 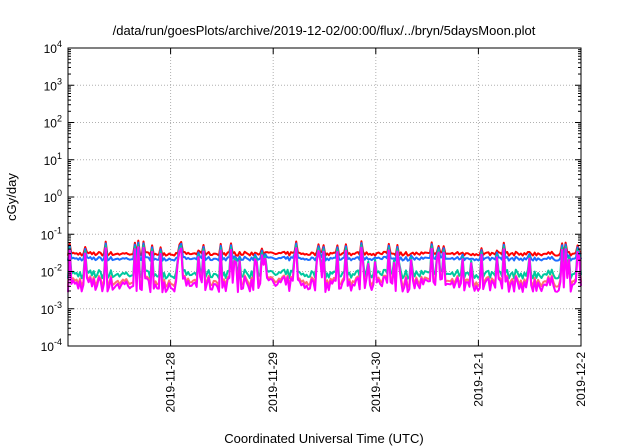 I want to click on x-tick-label: 2019-11-28, so click(x=171, y=382).